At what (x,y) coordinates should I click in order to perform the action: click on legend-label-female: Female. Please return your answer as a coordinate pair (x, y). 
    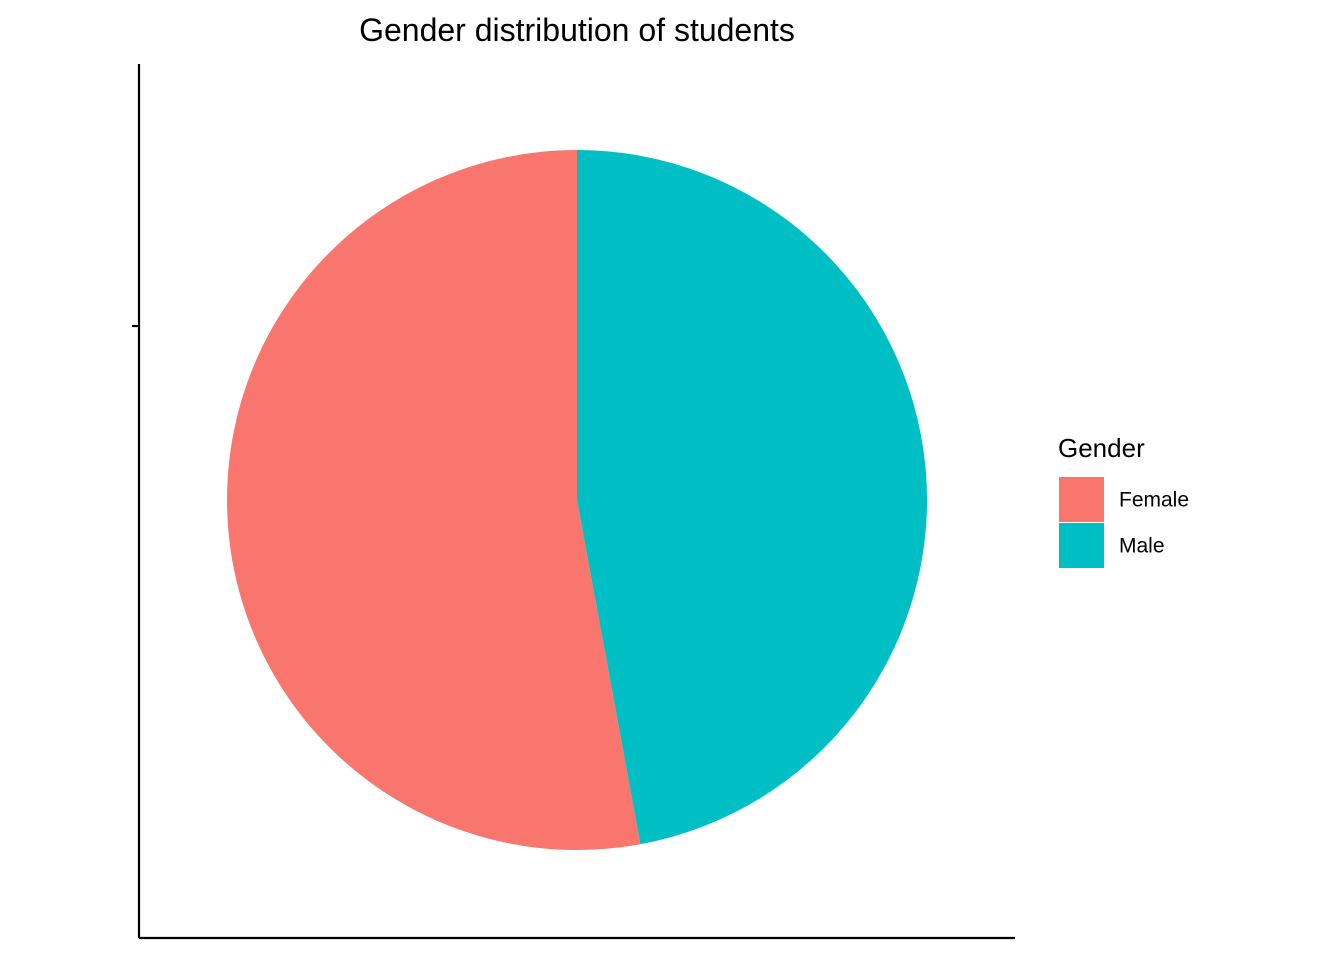
    Looking at the image, I should click on (1154, 500).